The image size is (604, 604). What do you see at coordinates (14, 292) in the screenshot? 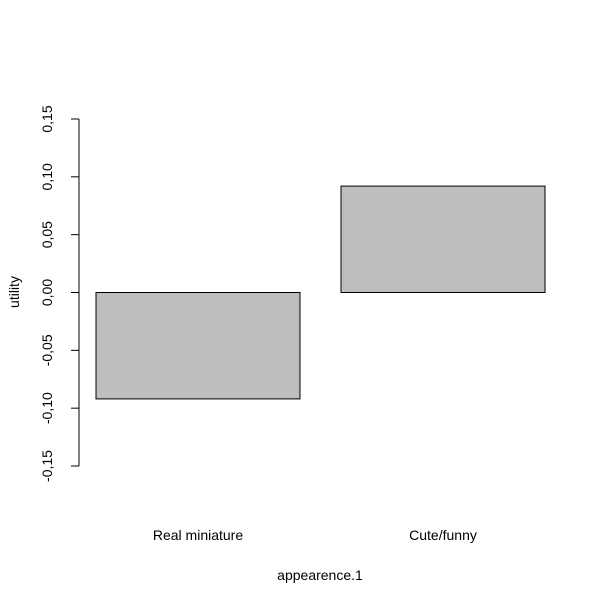
I see `y-axis-title: utility` at bounding box center [14, 292].